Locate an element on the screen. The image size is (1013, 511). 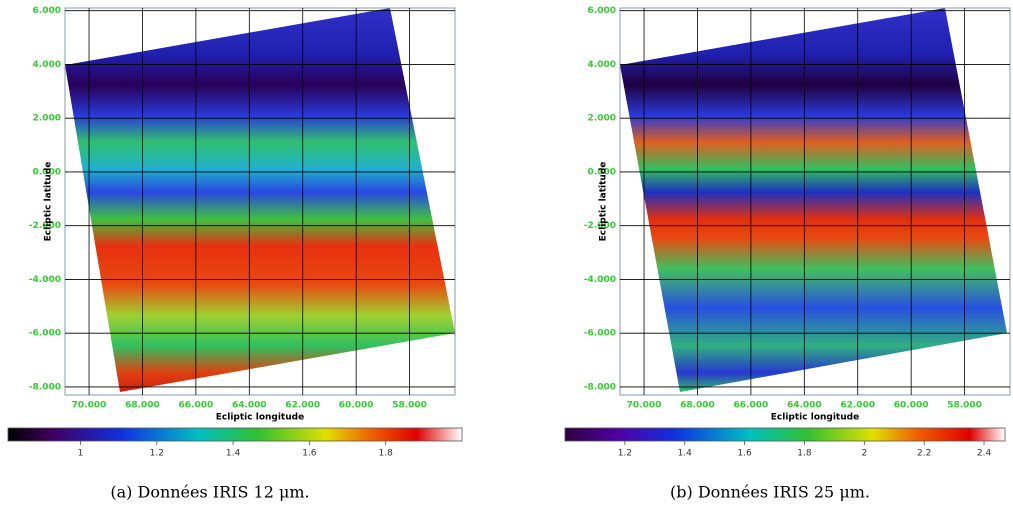
colorbar-tick-label: 2 is located at coordinates (864, 454).